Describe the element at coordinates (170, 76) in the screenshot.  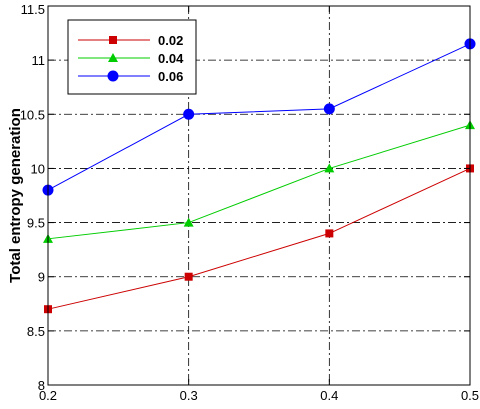
I see `legend-label: 0.06` at that location.